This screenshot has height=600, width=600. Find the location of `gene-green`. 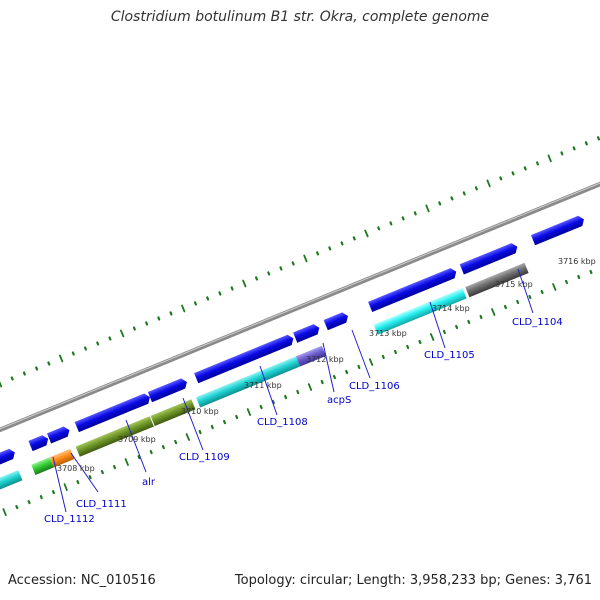

gene-green is located at coordinates (42, 466).